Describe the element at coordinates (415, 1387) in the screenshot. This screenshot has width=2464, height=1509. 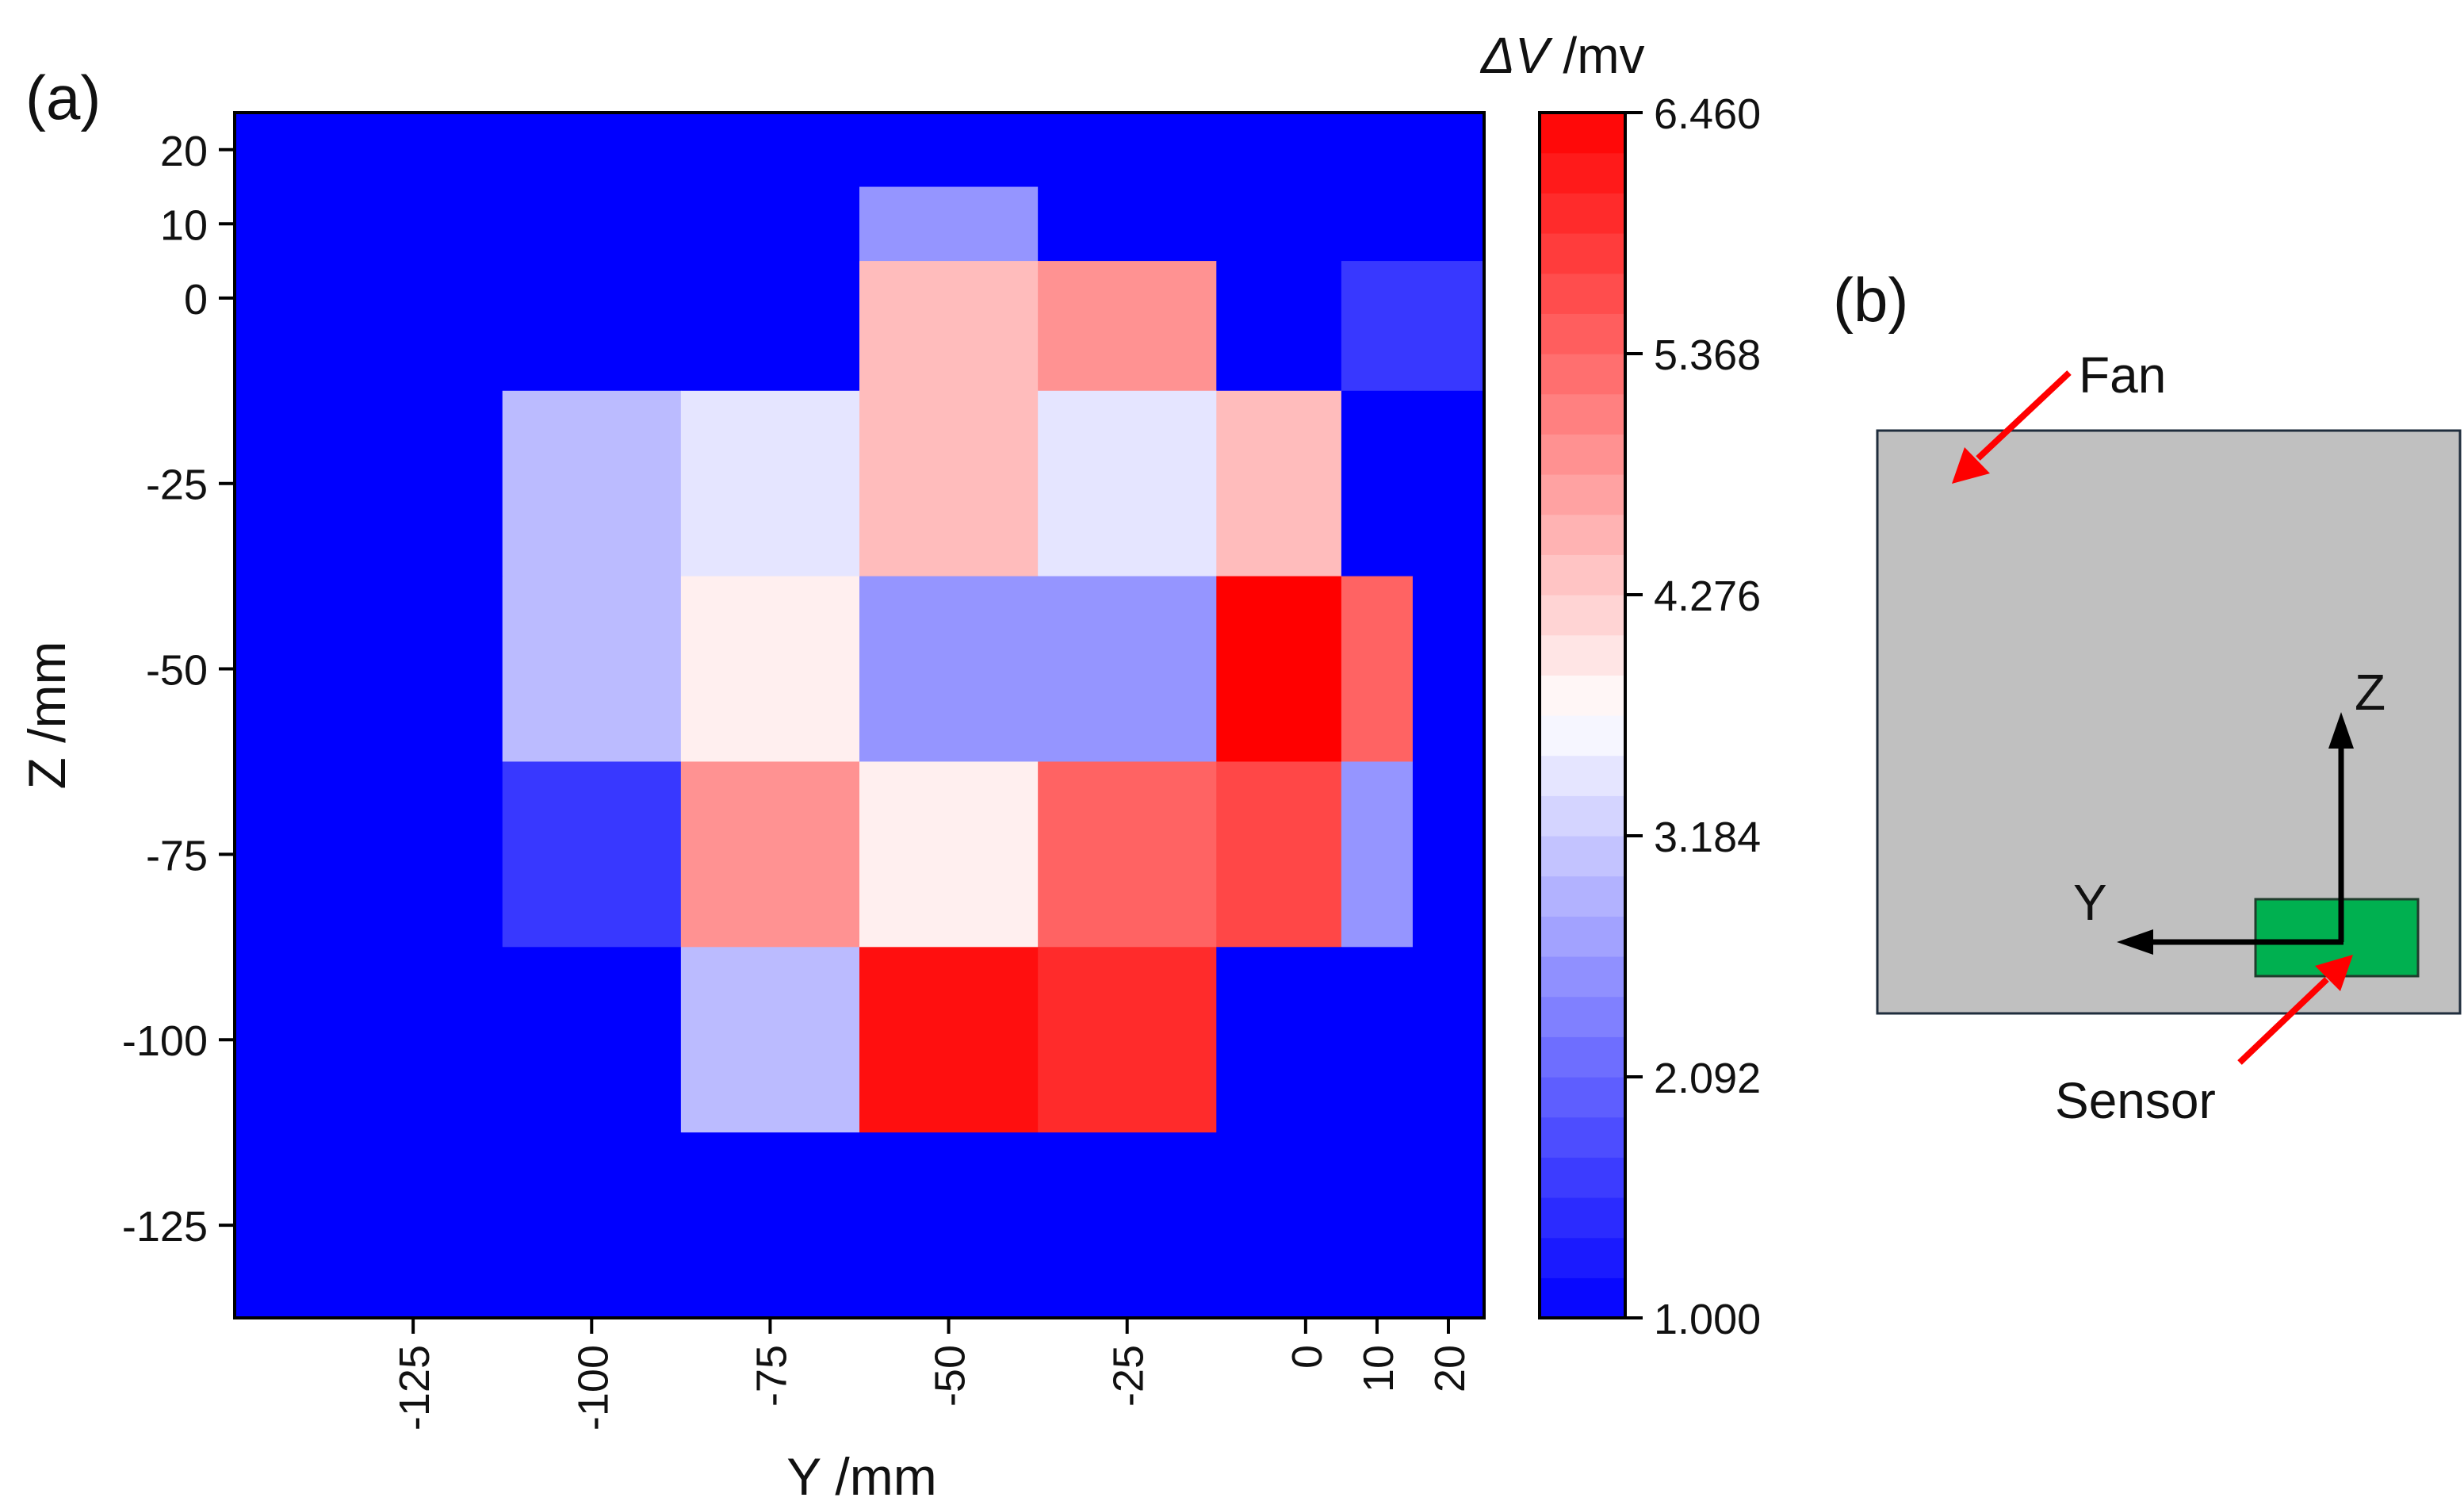
I see `x-tick-label: -125` at that location.